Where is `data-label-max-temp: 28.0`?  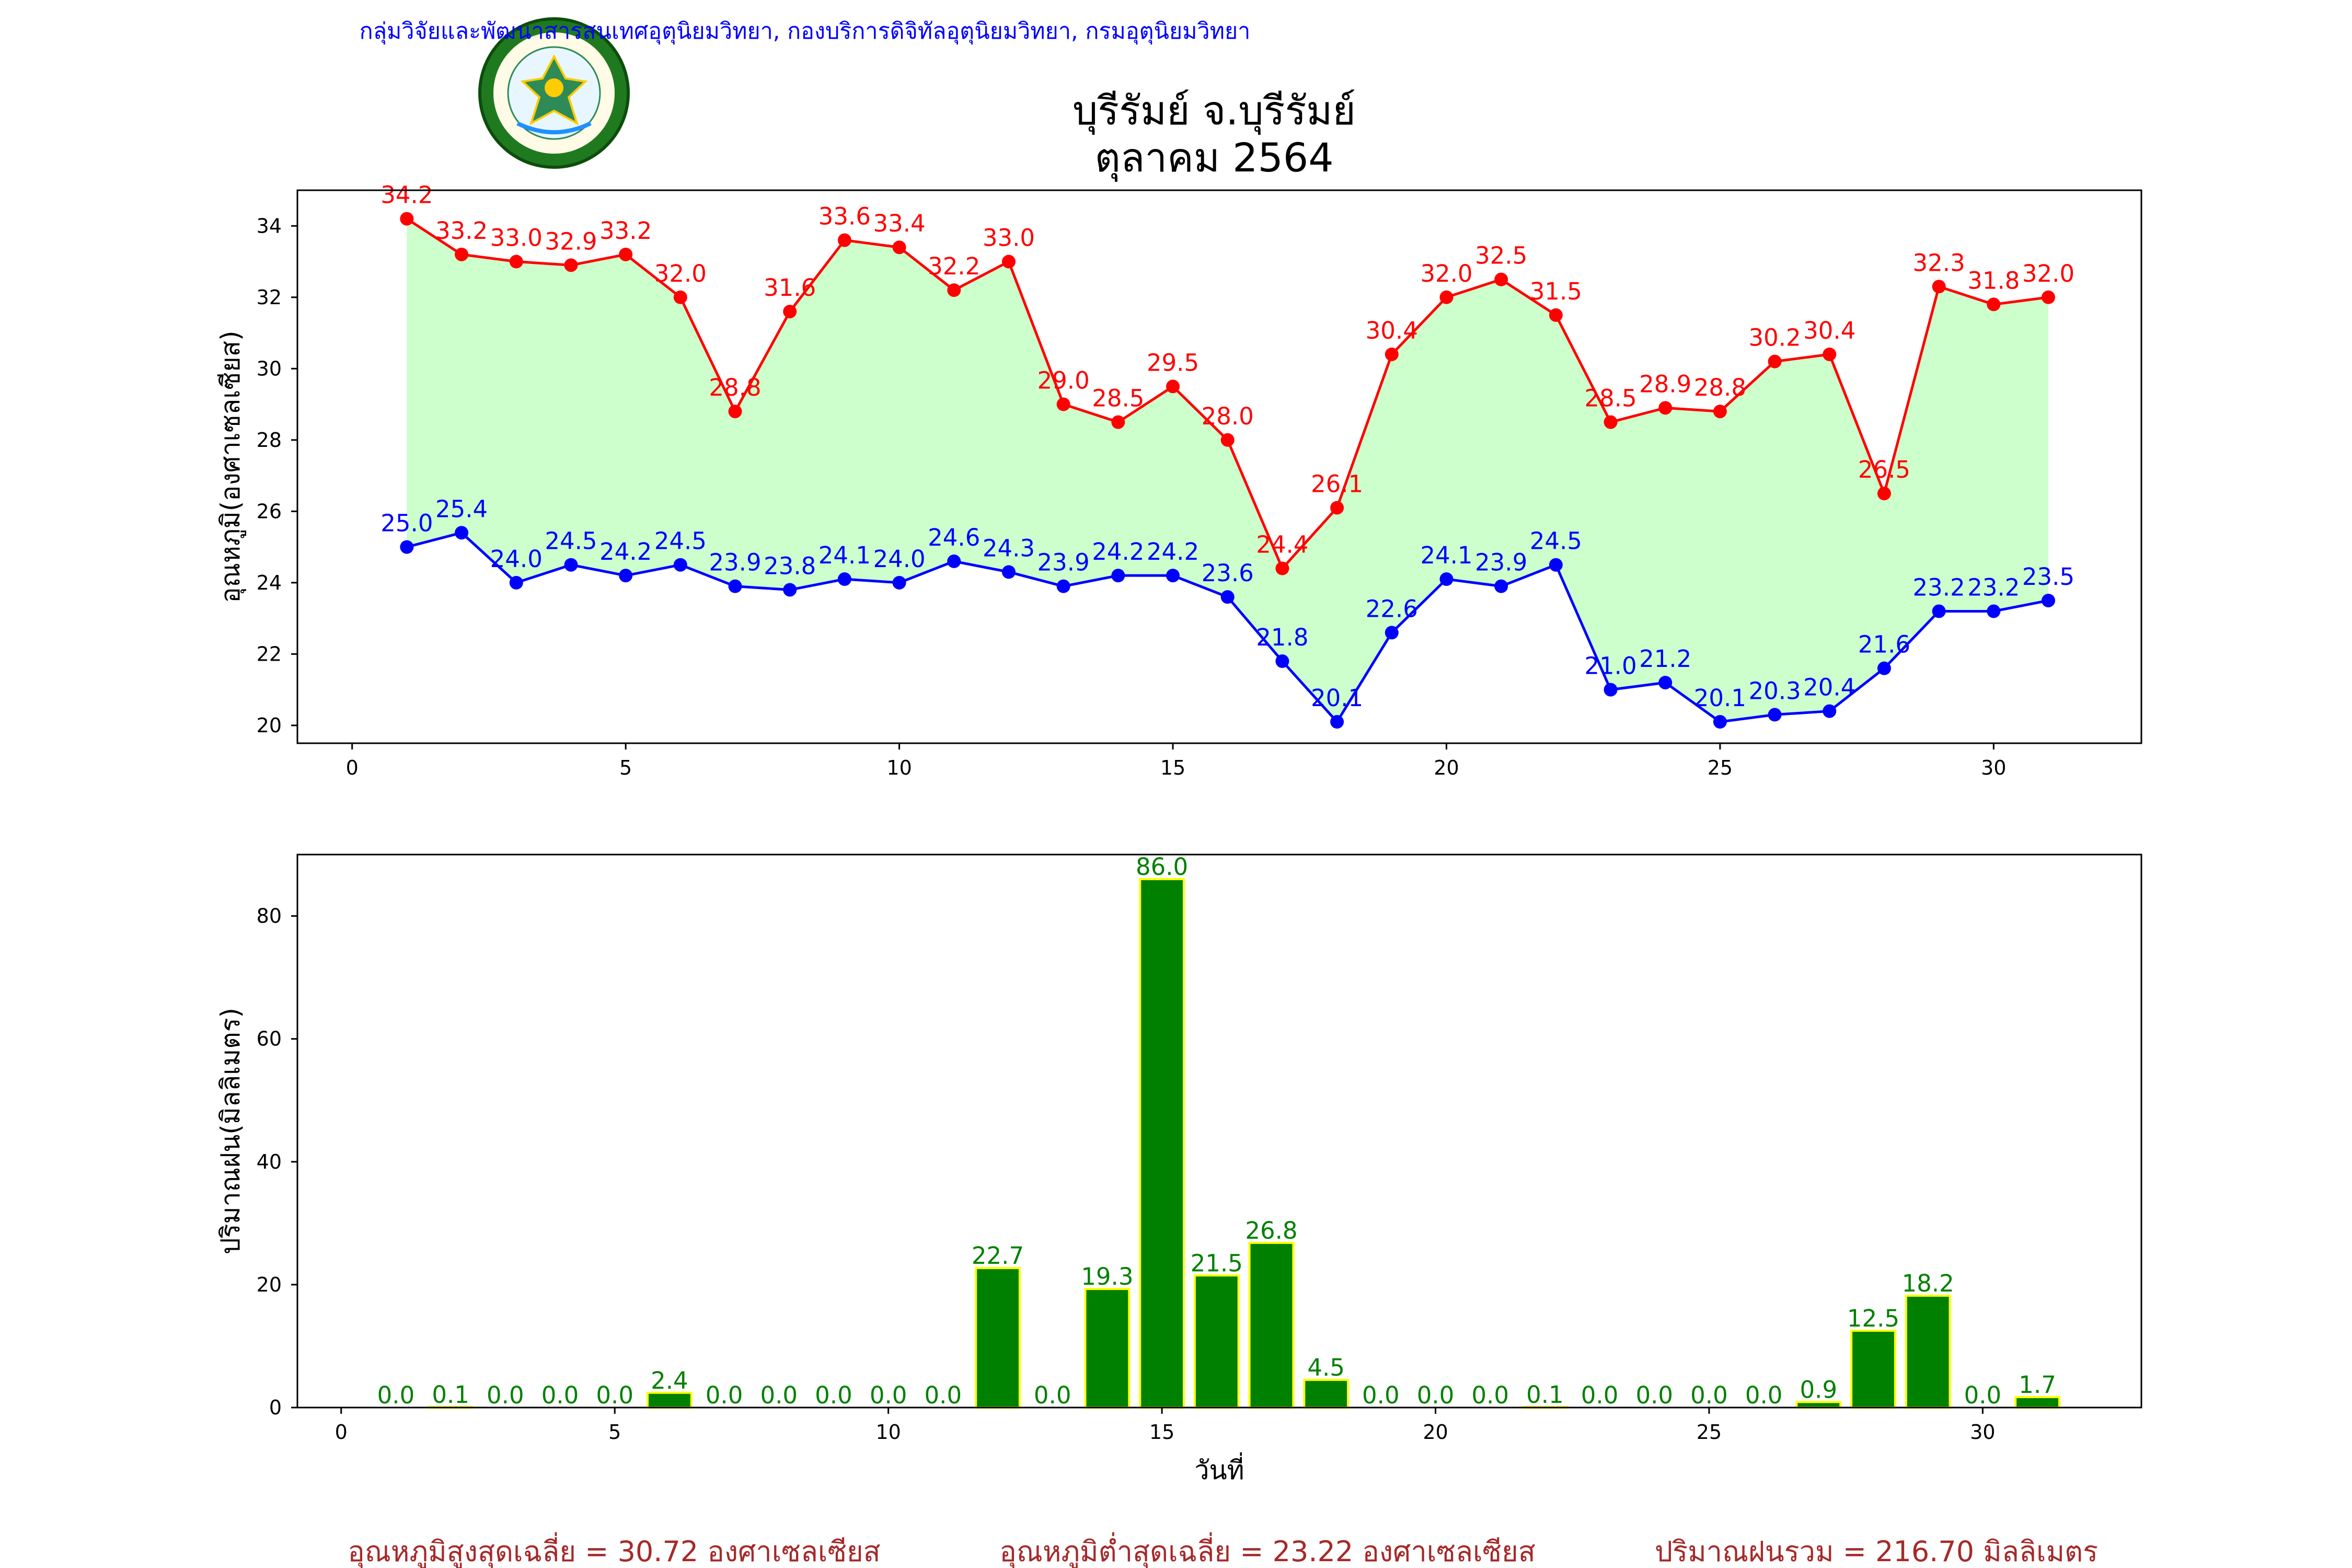
data-label-max-temp: 28.0 is located at coordinates (1228, 416).